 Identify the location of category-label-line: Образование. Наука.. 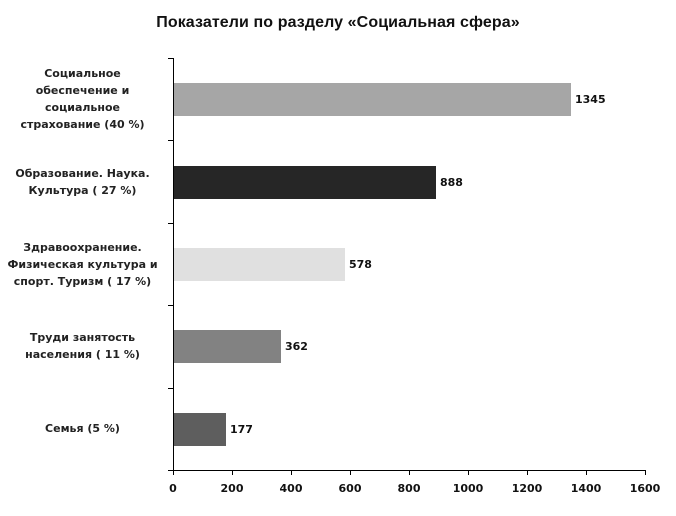
(82, 173).